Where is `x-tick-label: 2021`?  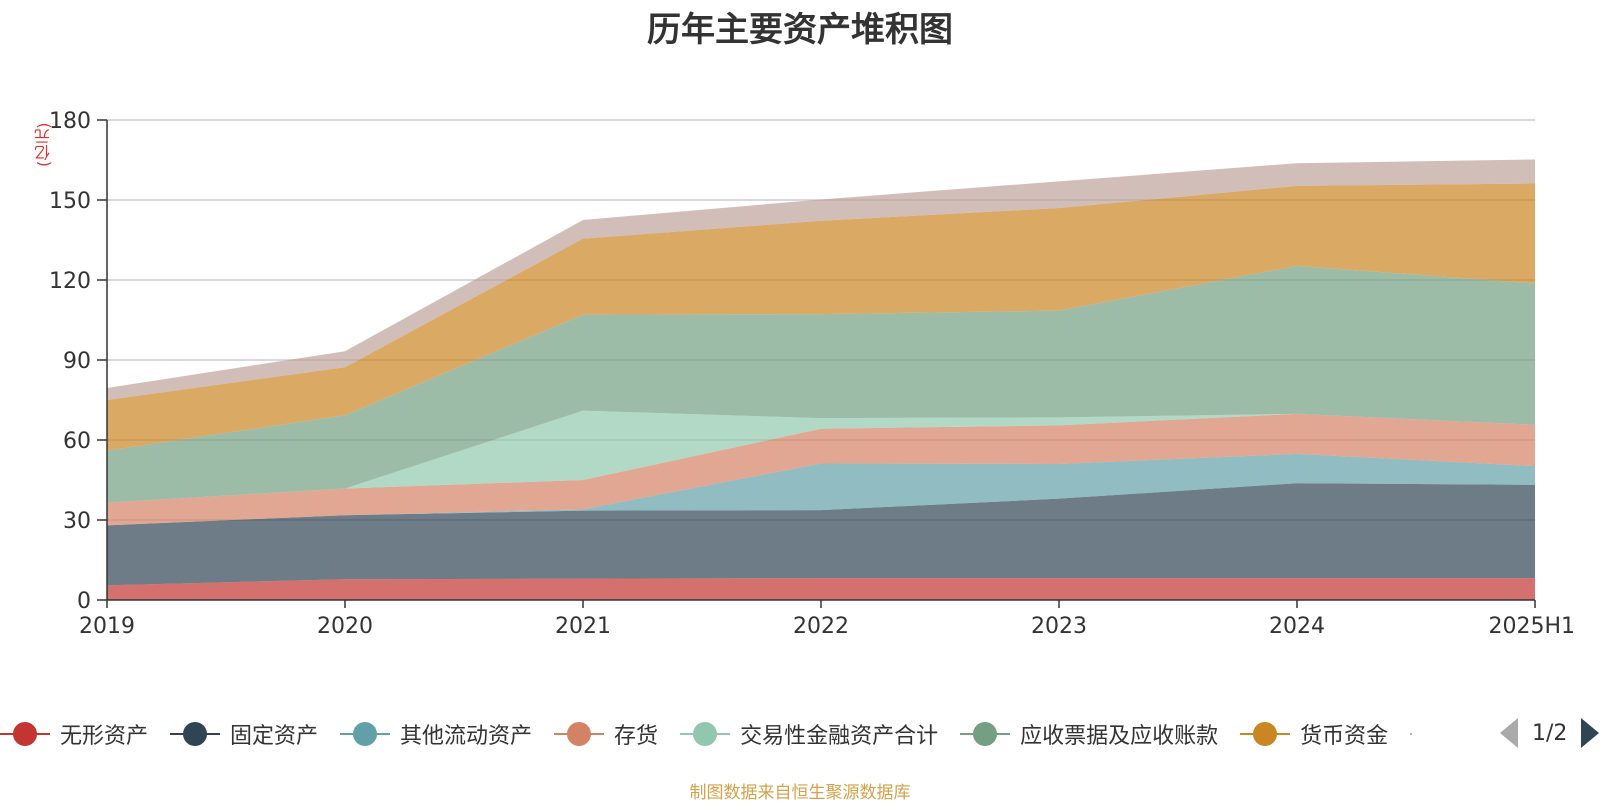
x-tick-label: 2021 is located at coordinates (583, 626).